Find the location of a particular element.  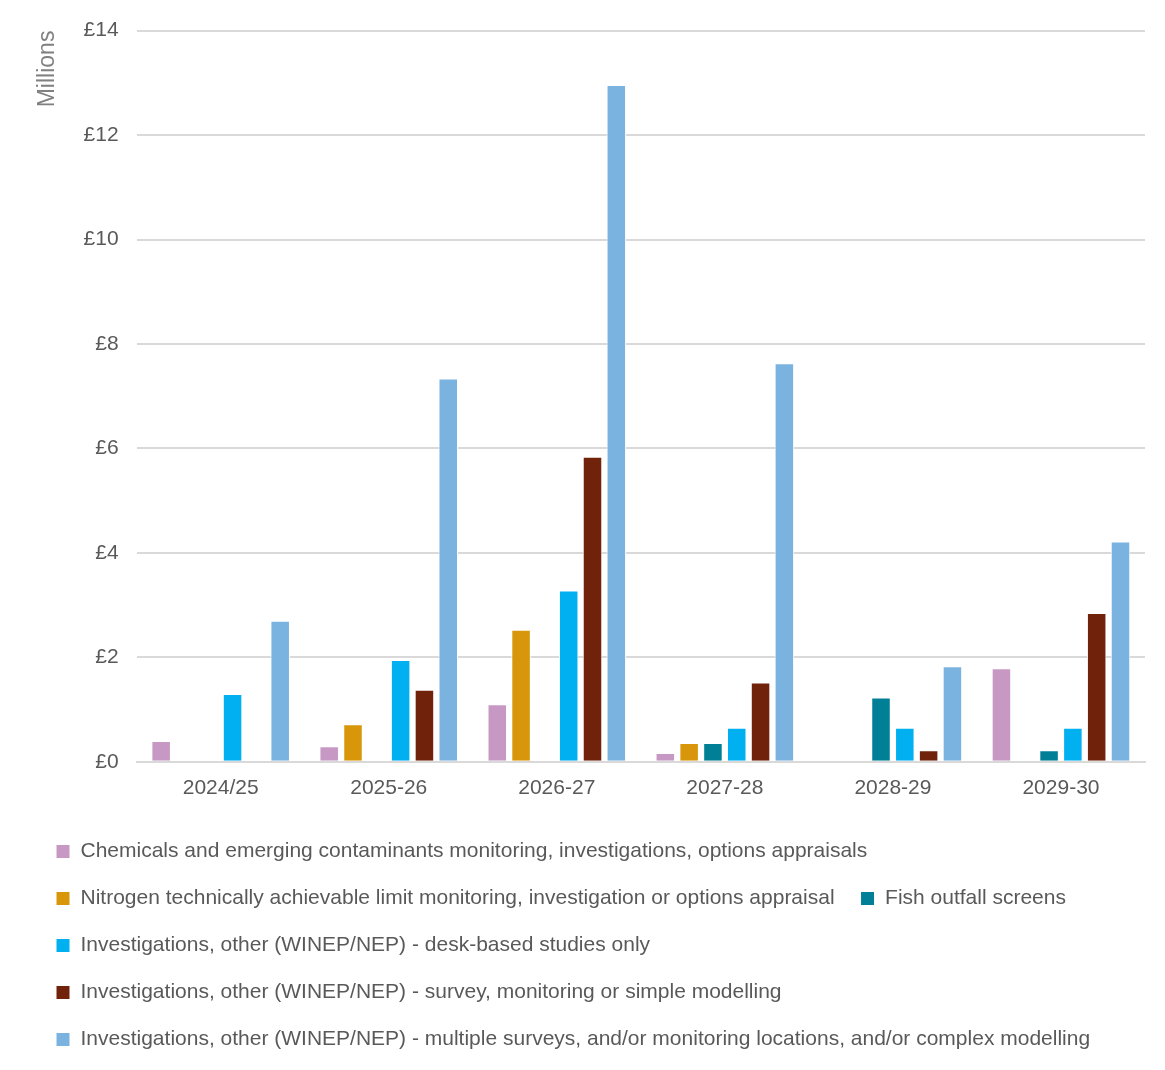

legend-label: Nitrogen technically achievable limit monitoring, investigation or options appraisal is located at coordinates (457, 897).